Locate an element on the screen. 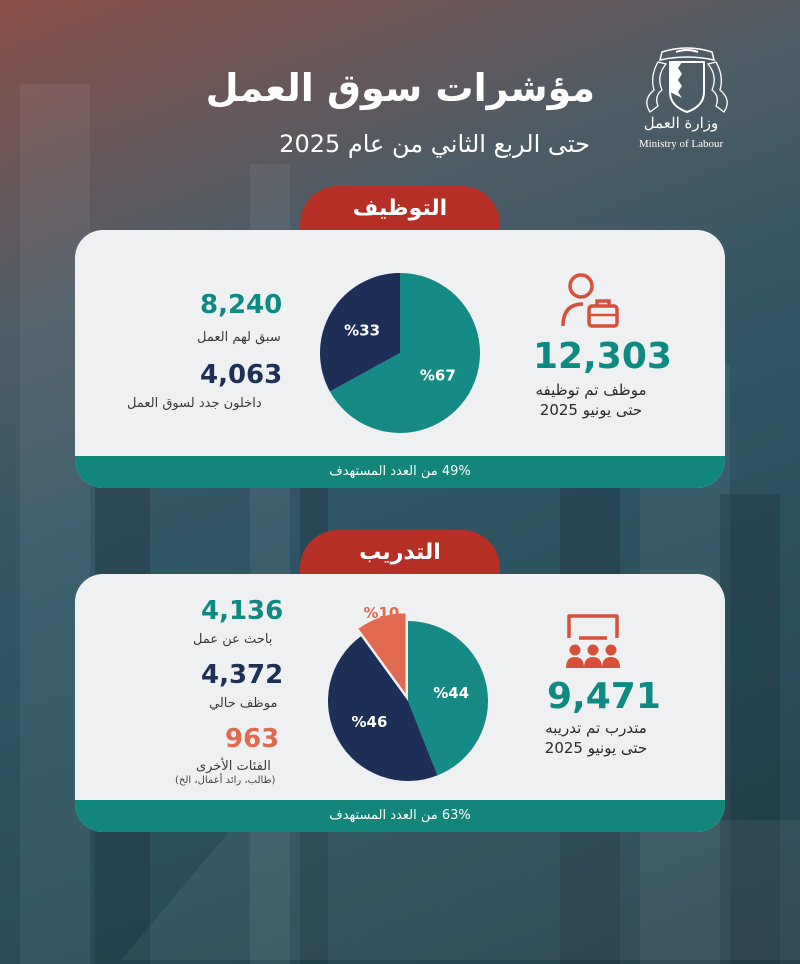  training-item-label: موظف حالي is located at coordinates (243, 703).